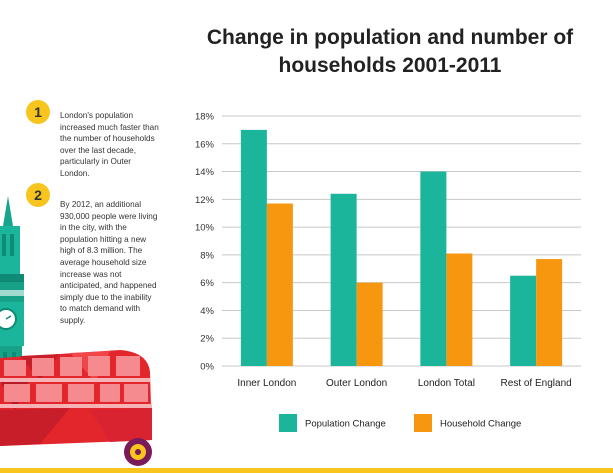 The height and width of the screenshot is (473, 613). I want to click on y-tick-label: 16%, so click(205, 144).